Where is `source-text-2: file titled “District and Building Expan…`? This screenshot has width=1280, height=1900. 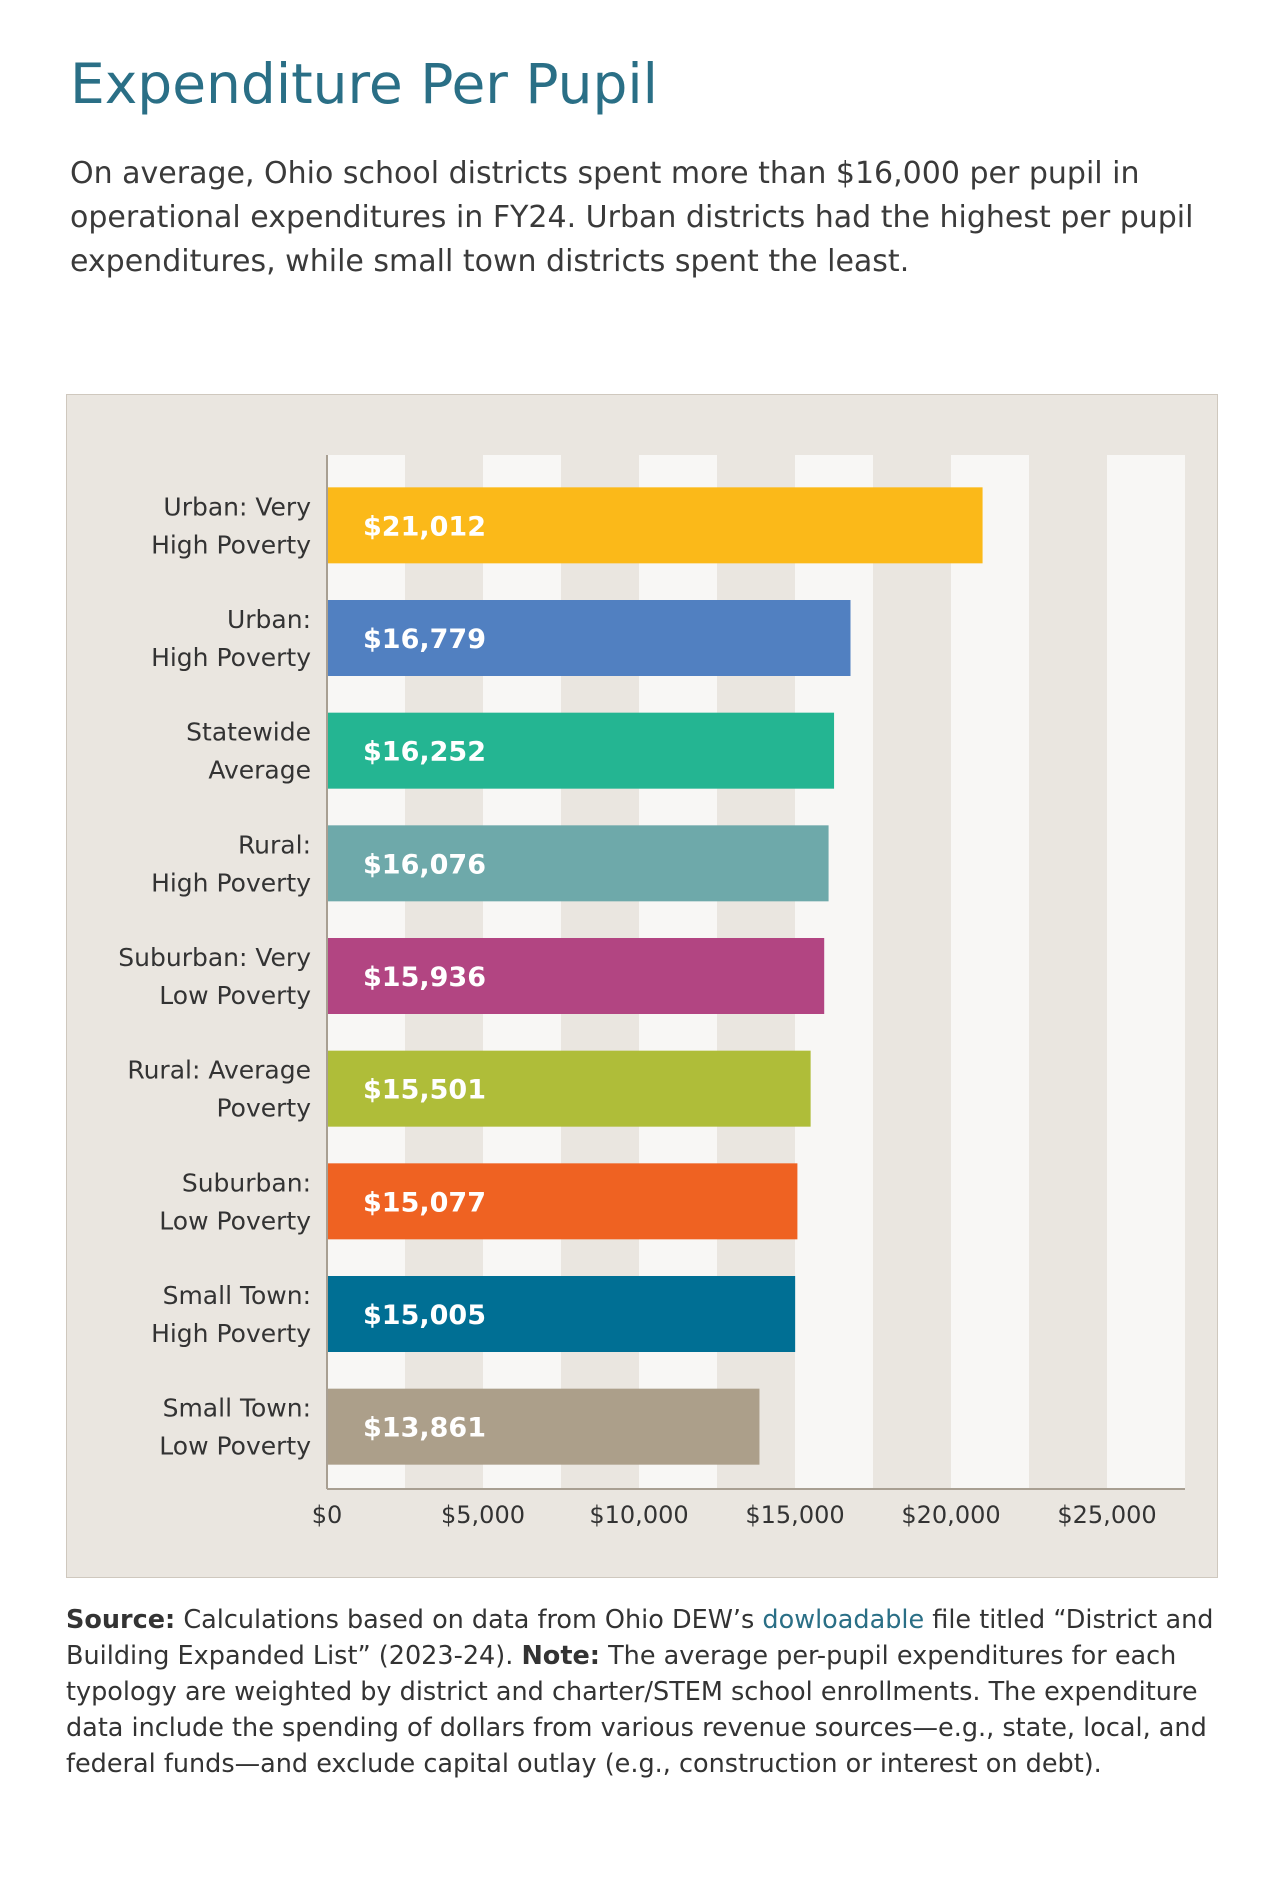
source-text-2: file titled “District and Building Expan… is located at coordinates (640, 1638).